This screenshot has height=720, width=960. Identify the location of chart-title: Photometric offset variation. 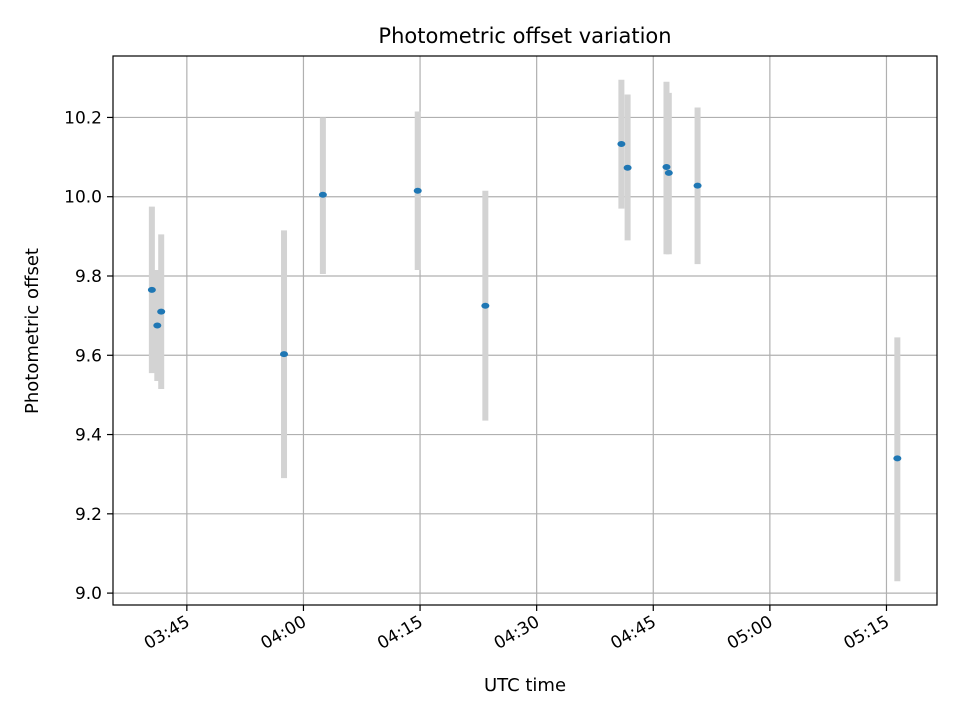
(524, 36).